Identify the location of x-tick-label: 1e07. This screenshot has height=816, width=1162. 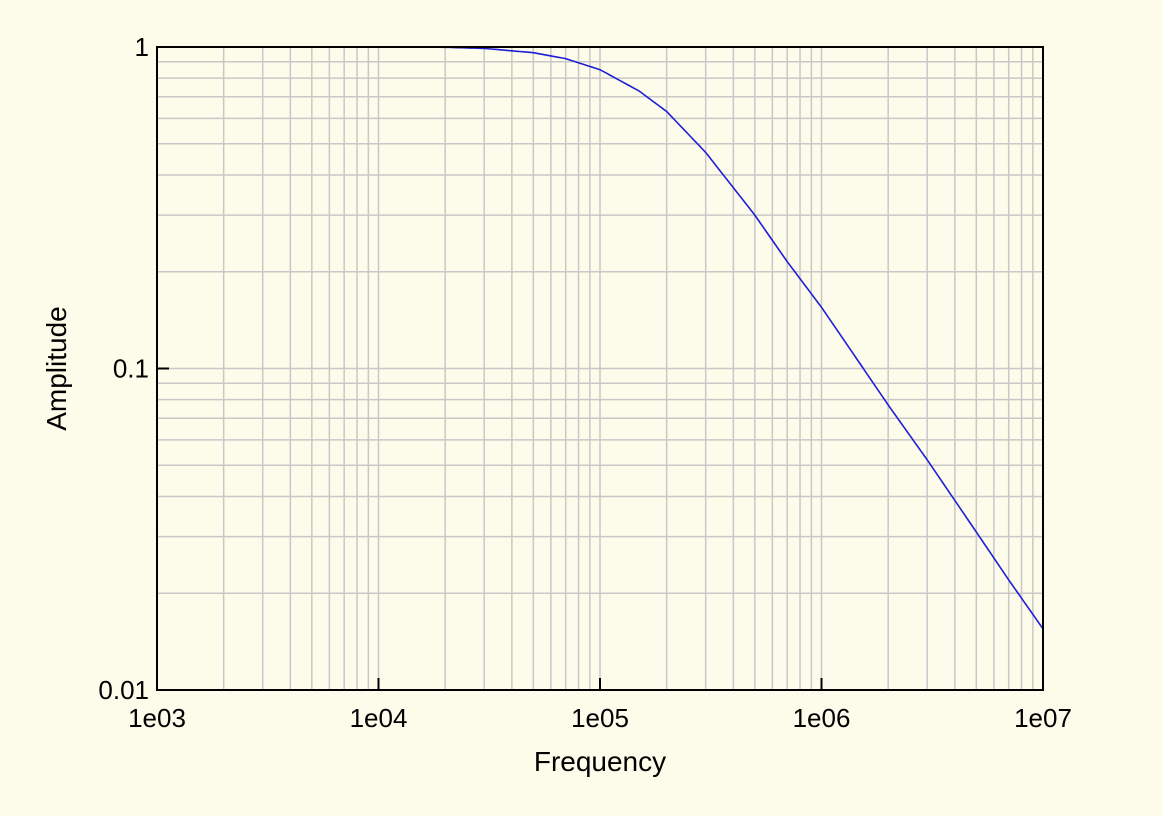
(1043, 718).